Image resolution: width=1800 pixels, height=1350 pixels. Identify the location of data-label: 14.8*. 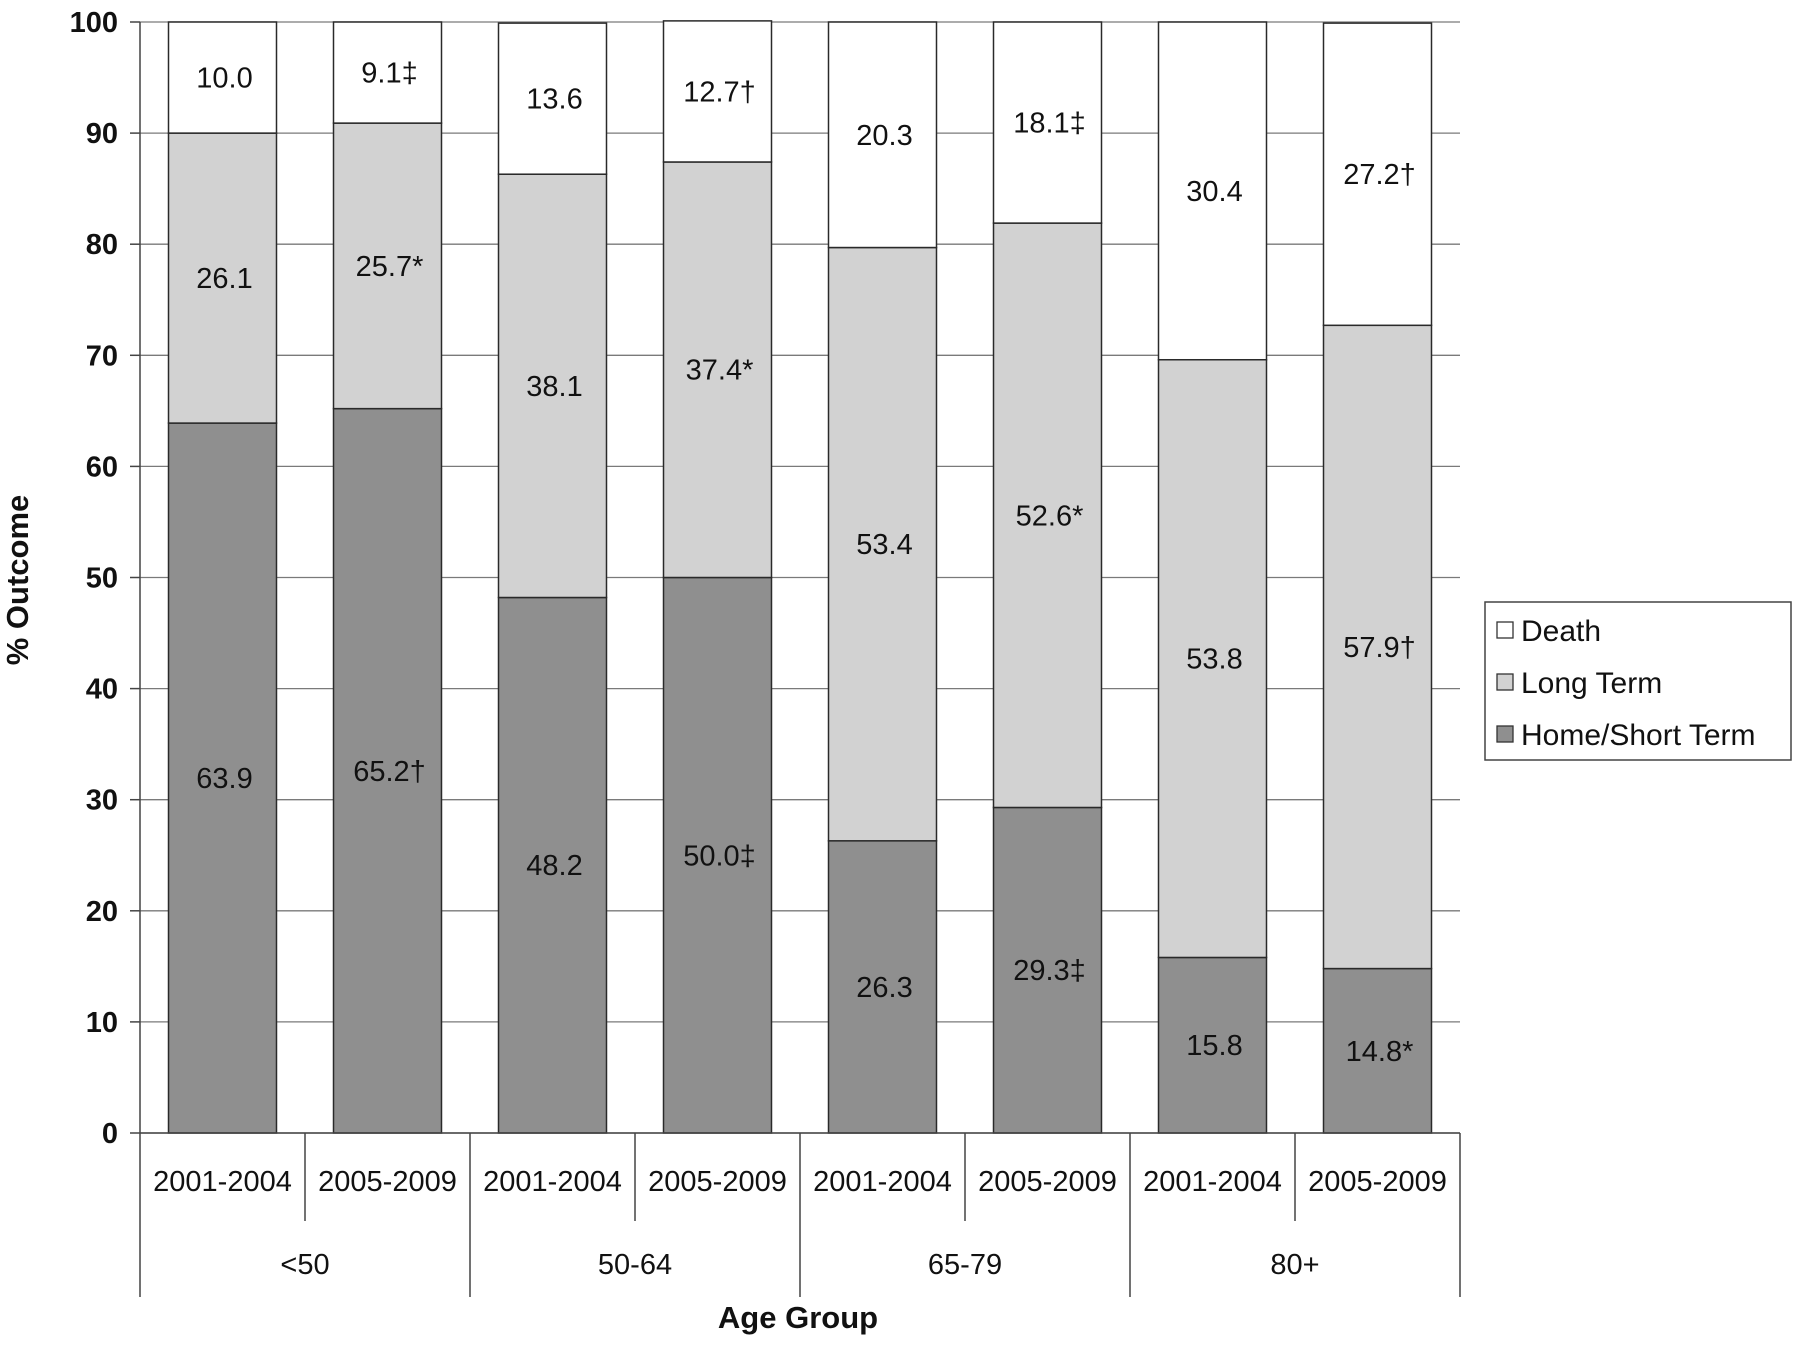
(1380, 1052).